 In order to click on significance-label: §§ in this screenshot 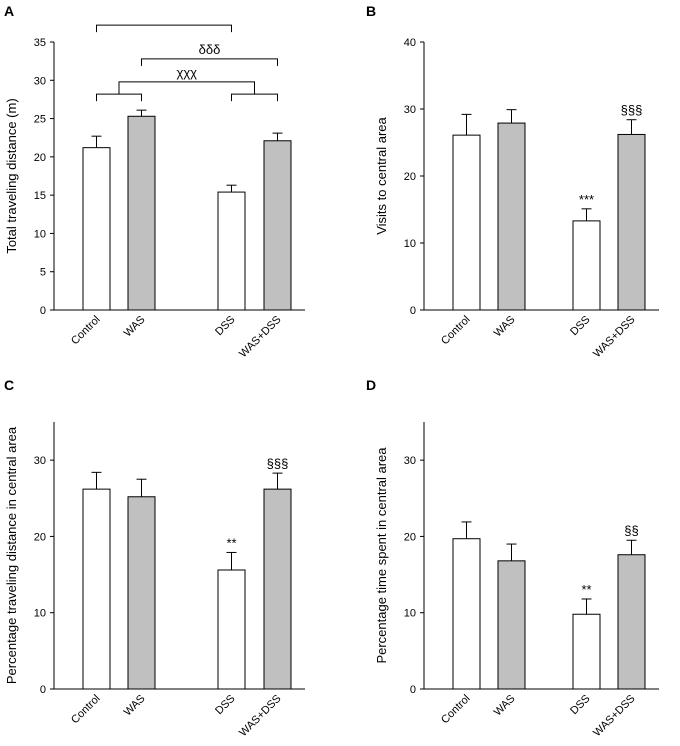, I will do `click(631, 530)`.